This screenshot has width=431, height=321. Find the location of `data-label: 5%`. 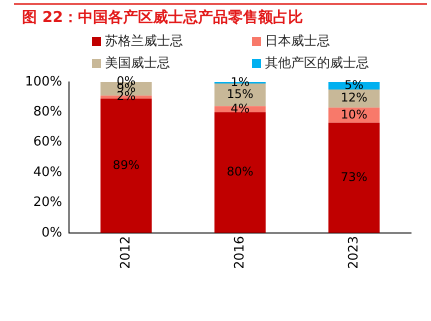

data-label: 5% is located at coordinates (354, 85).